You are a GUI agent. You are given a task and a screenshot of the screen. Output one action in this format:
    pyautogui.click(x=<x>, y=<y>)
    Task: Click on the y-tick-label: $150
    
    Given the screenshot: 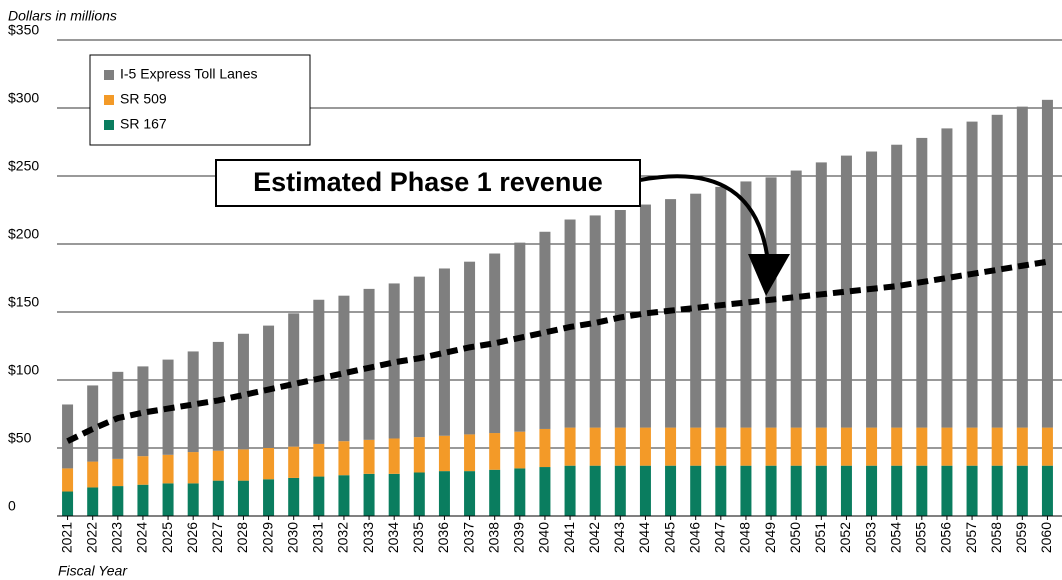 What is the action you would take?
    pyautogui.click(x=23, y=302)
    